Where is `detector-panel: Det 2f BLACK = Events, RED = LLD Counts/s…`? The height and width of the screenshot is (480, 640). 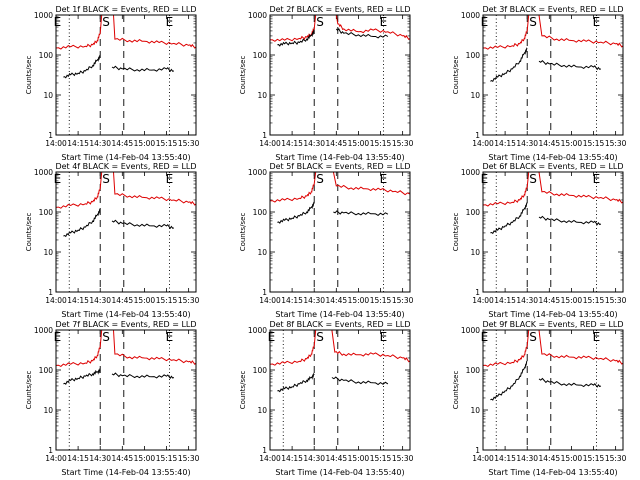 detector-panel: Det 2f BLACK = Events, RED = LLD Counts/s… is located at coordinates (326, 83).